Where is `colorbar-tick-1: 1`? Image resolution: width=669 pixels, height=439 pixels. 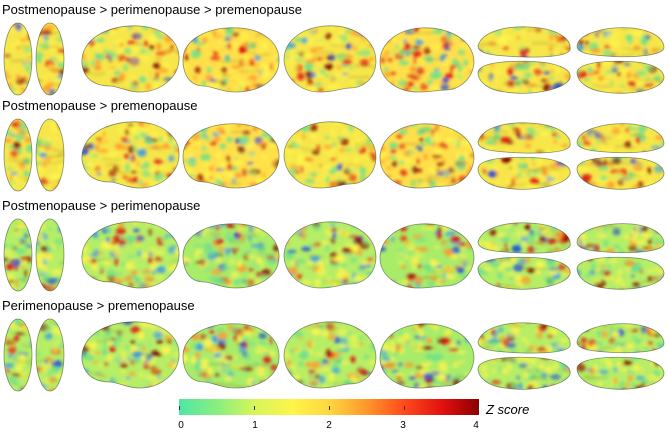
colorbar-tick-1: 1 is located at coordinates (255, 425).